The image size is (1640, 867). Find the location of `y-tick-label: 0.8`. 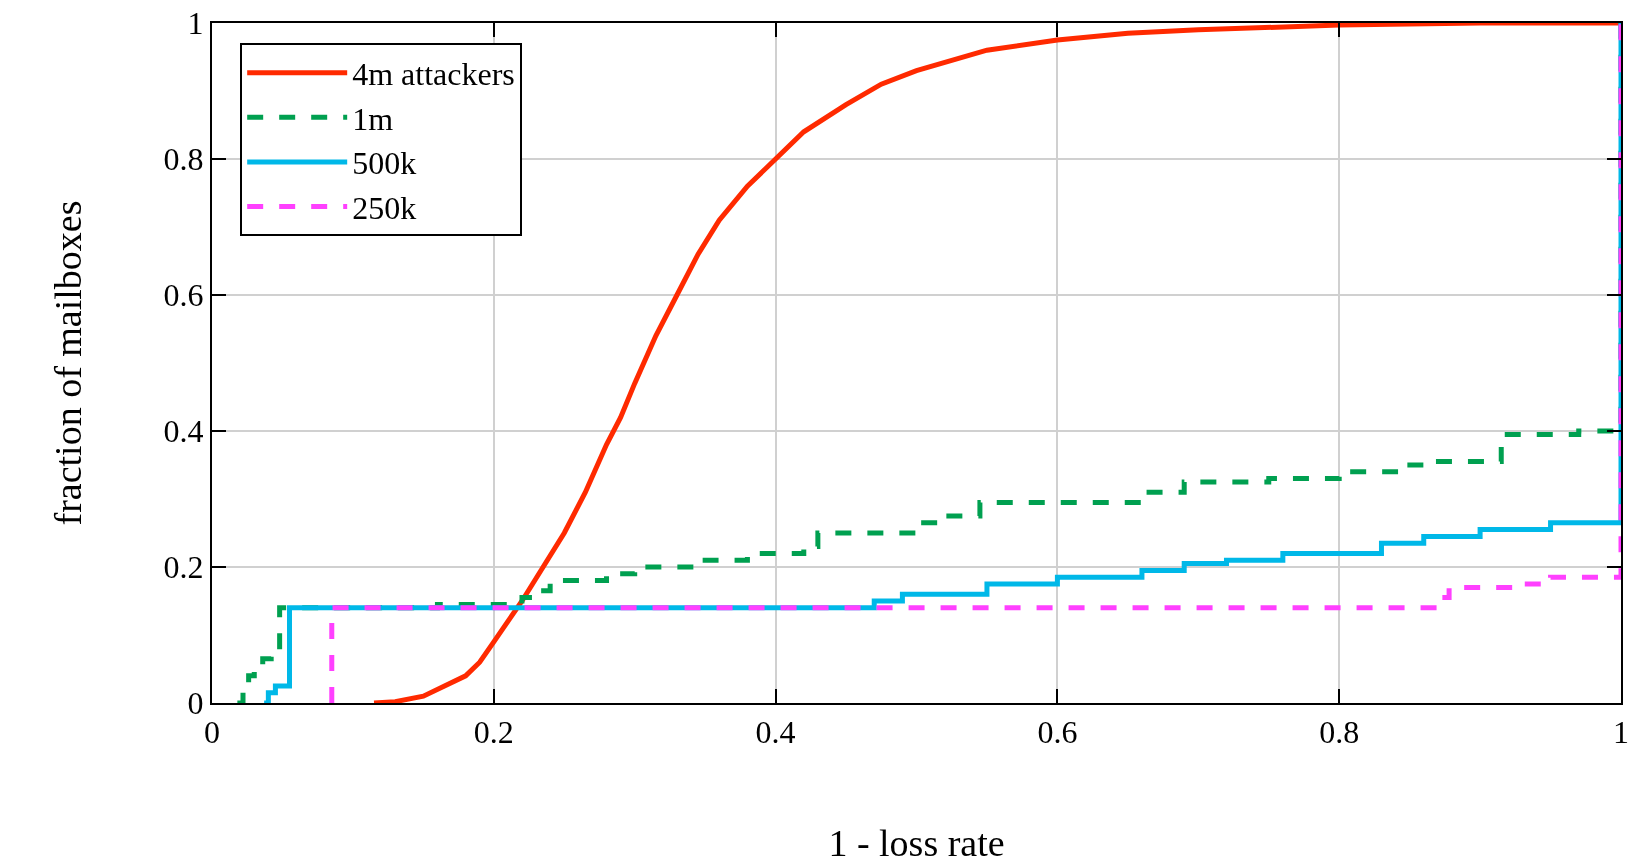

y-tick-label: 0.8 is located at coordinates (183, 159).